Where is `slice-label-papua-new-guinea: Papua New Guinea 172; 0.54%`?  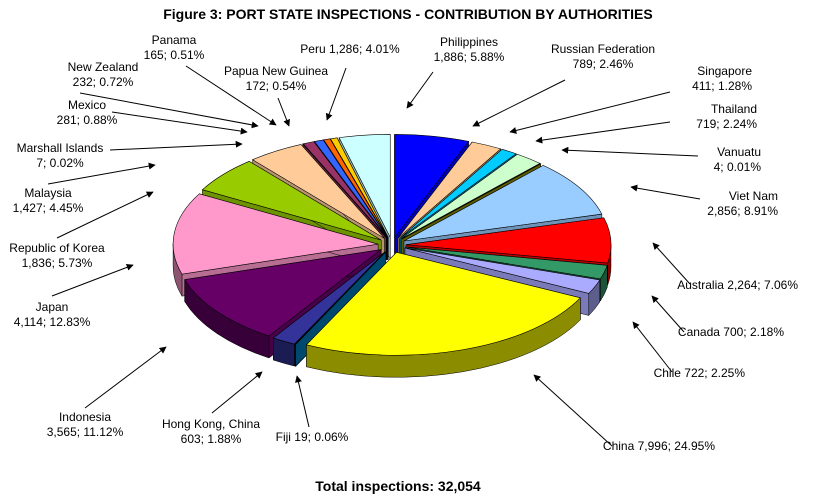
slice-label-papua-new-guinea: Papua New Guinea 172; 0.54% is located at coordinates (276, 78).